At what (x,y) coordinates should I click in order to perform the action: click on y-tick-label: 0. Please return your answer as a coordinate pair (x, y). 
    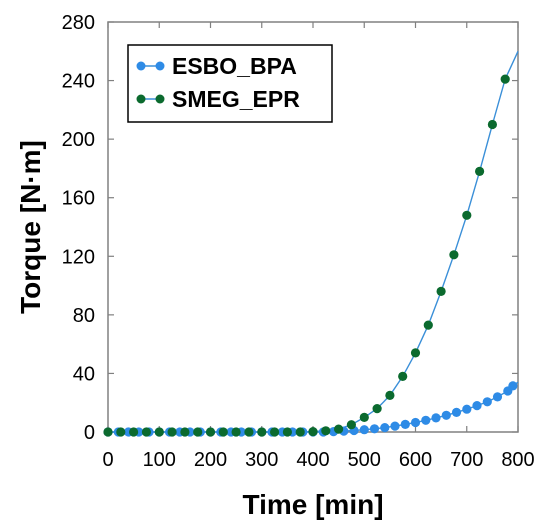
    Looking at the image, I should click on (89, 433).